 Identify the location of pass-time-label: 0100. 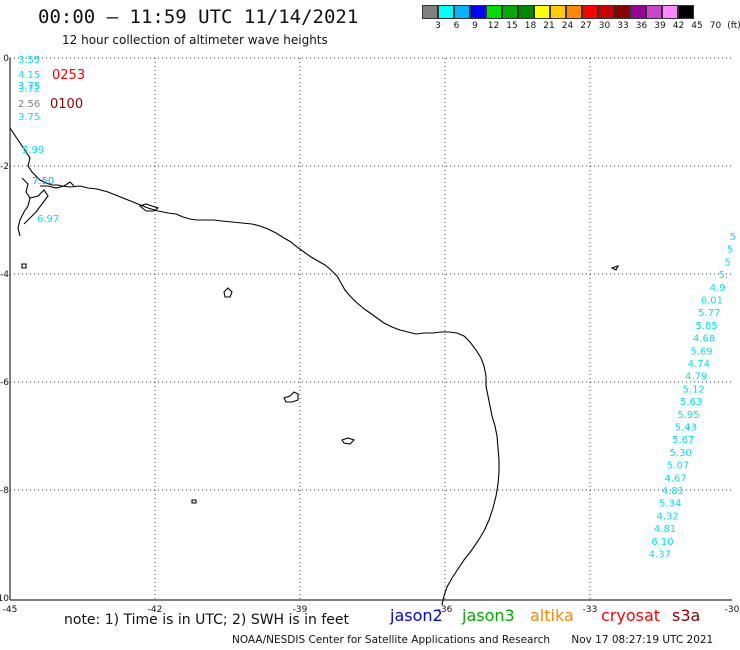
(66, 104).